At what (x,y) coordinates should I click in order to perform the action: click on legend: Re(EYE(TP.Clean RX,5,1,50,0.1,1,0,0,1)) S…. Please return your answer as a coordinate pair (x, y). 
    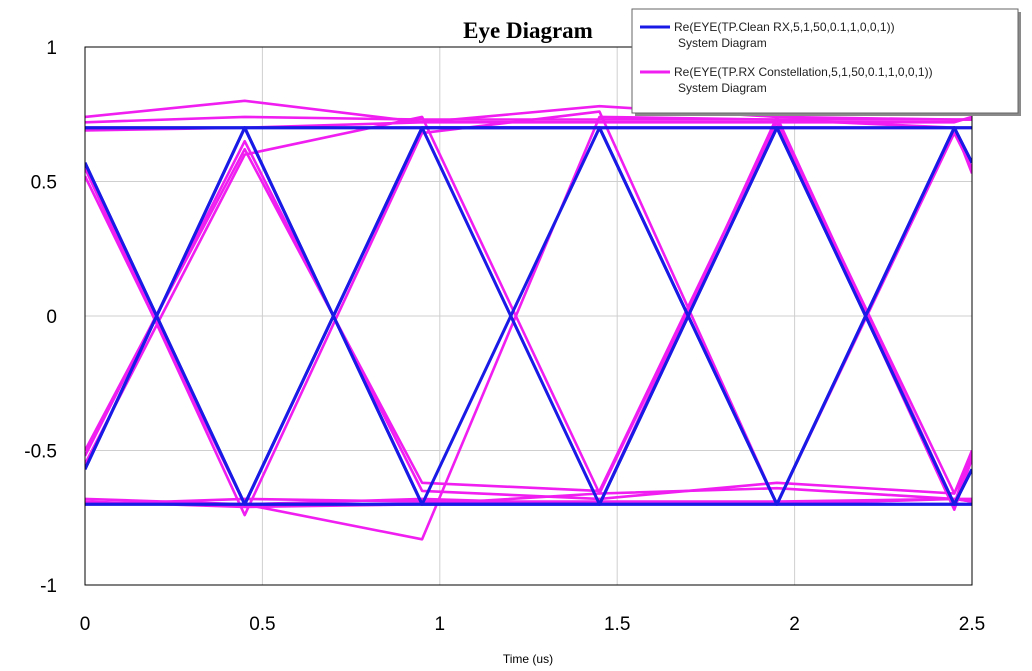
    Looking at the image, I should click on (826, 62).